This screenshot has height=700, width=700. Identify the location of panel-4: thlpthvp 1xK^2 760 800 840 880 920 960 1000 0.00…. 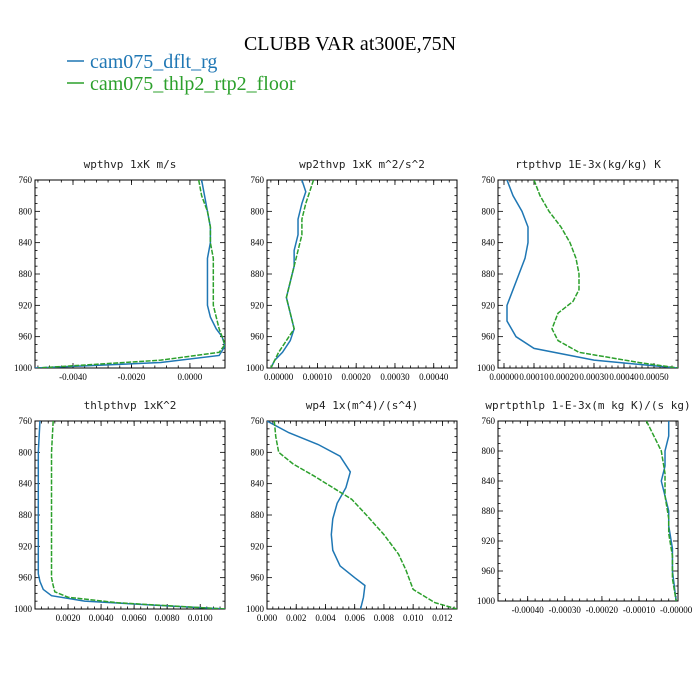
(120, 511).